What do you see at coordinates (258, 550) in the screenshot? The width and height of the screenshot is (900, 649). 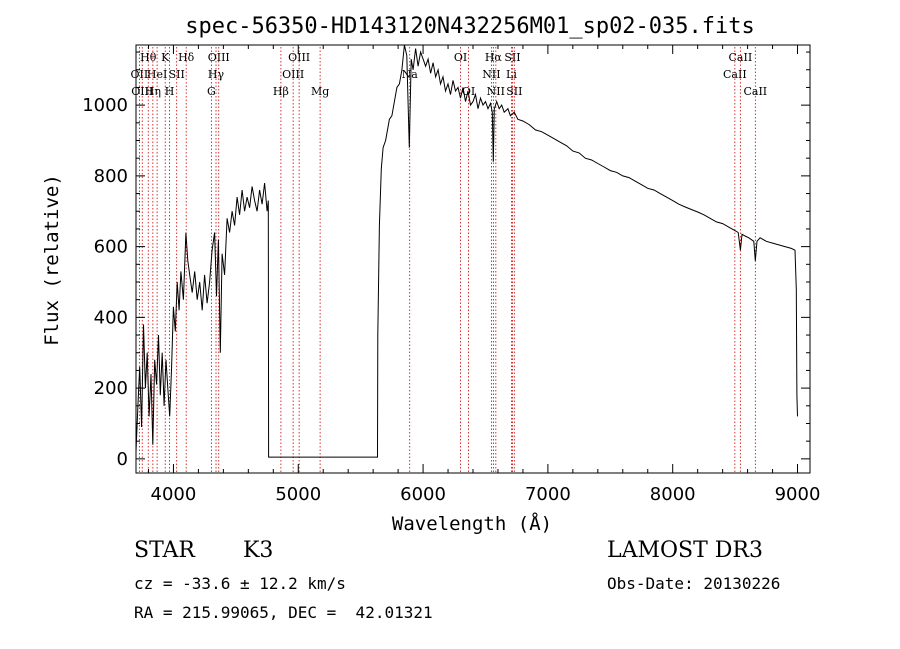 I see `spectral-subclass: K3` at bounding box center [258, 550].